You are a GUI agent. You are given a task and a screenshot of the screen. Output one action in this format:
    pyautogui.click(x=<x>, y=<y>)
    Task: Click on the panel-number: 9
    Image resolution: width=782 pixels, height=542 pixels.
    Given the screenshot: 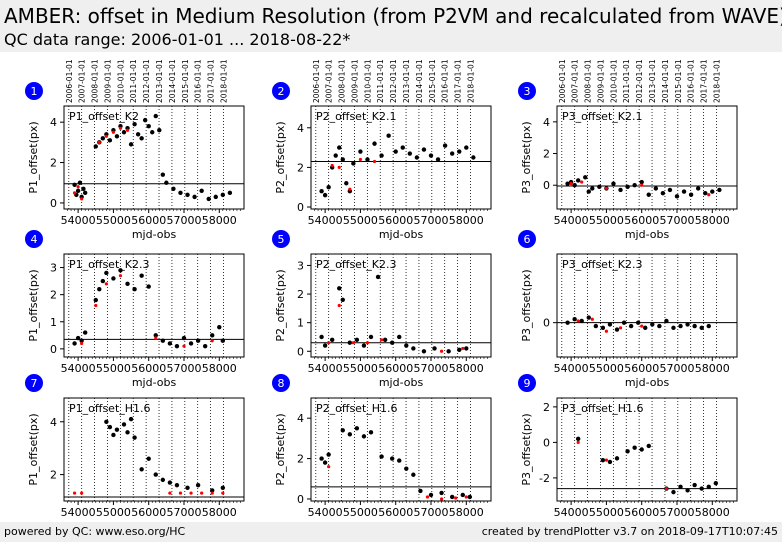 What is the action you would take?
    pyautogui.click(x=527, y=383)
    